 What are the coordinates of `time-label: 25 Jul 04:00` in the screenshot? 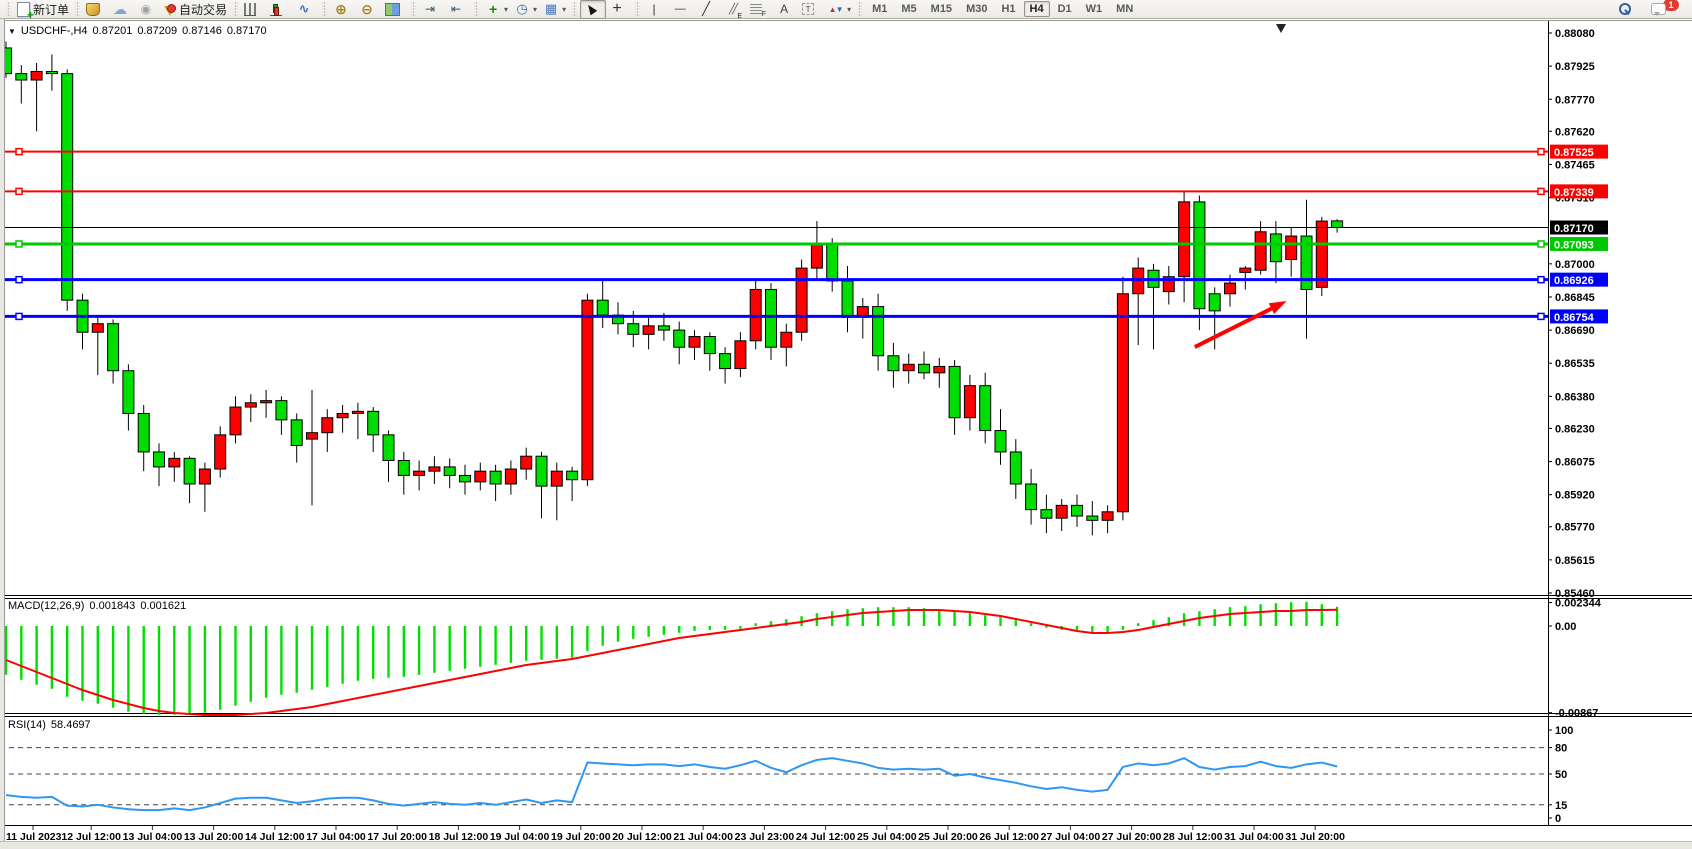 It's located at (887, 836).